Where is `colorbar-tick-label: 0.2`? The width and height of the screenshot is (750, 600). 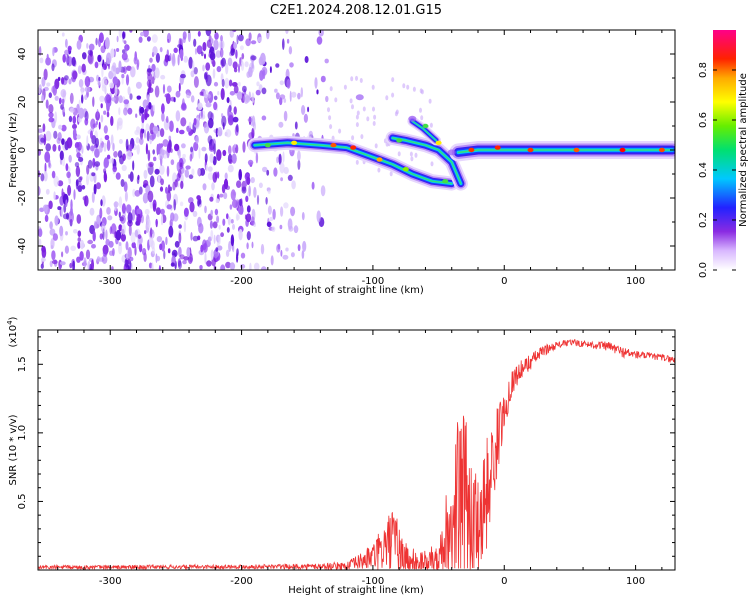 colorbar-tick-label: 0.2 is located at coordinates (703, 220).